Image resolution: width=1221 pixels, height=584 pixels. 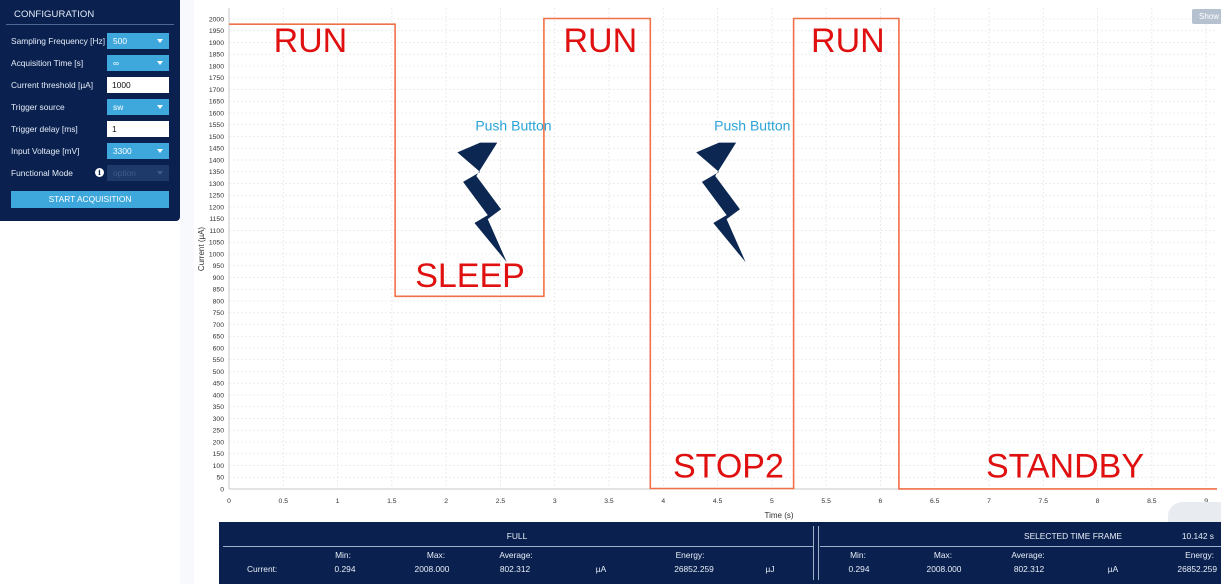 What do you see at coordinates (122, 151) in the screenshot?
I see `input-voltage-value: 3300` at bounding box center [122, 151].